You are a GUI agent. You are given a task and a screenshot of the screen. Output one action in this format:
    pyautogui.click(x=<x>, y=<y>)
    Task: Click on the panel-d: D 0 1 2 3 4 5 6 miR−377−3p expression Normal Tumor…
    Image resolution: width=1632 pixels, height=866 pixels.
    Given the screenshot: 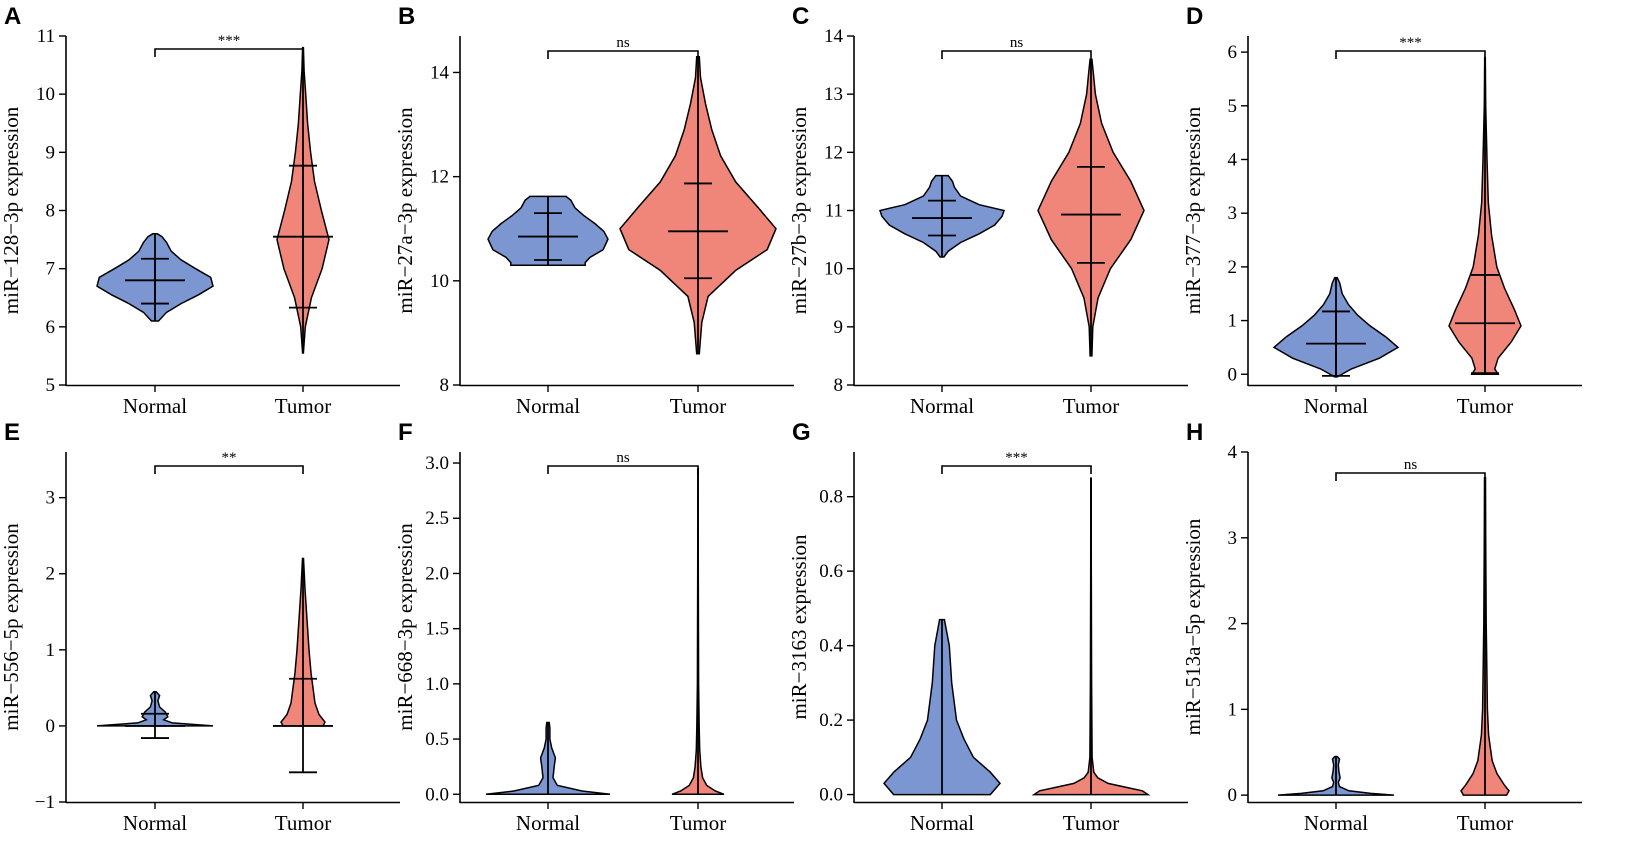 What is the action you would take?
    pyautogui.click(x=1381, y=210)
    